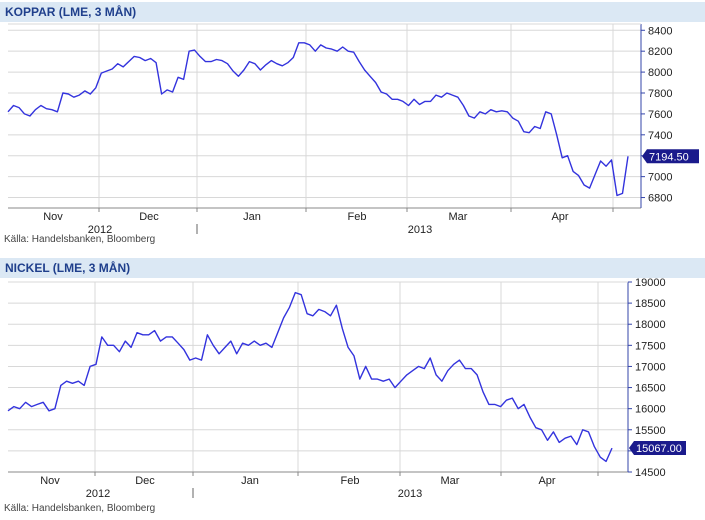  What do you see at coordinates (80, 508) in the screenshot?
I see `nickel-chart-source: Källa: Handelsbanken, Bloomberg` at bounding box center [80, 508].